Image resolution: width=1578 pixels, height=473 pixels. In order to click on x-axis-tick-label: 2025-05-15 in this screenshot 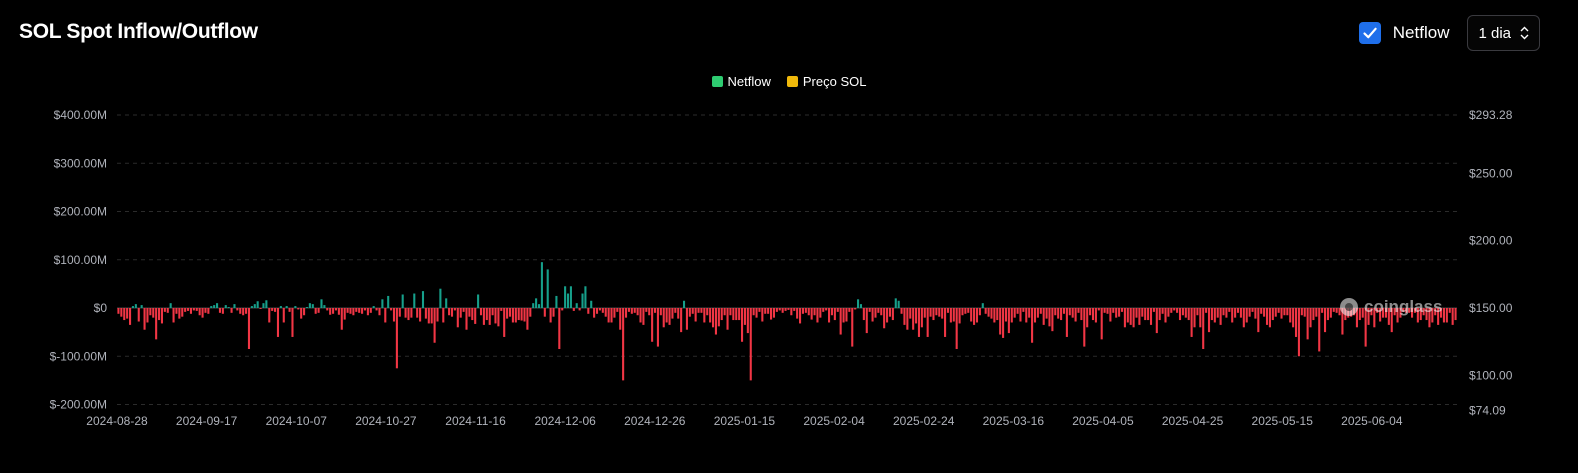, I will do `click(1283, 421)`.